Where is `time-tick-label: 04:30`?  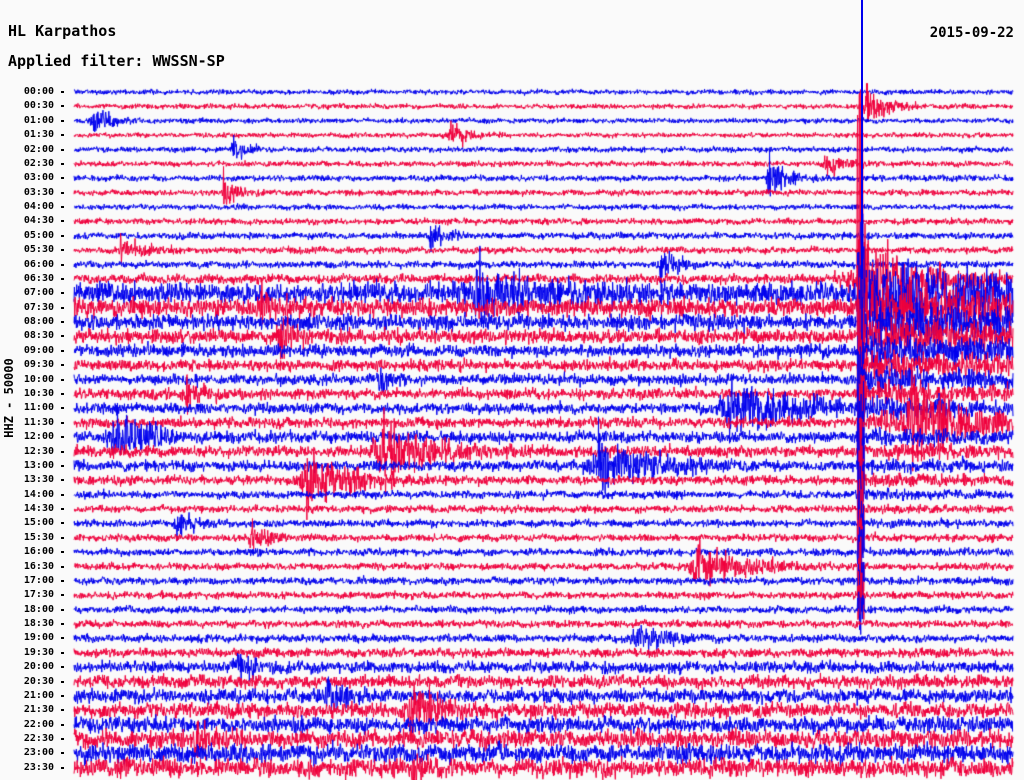
time-tick-label: 04:30 is located at coordinates (38, 221).